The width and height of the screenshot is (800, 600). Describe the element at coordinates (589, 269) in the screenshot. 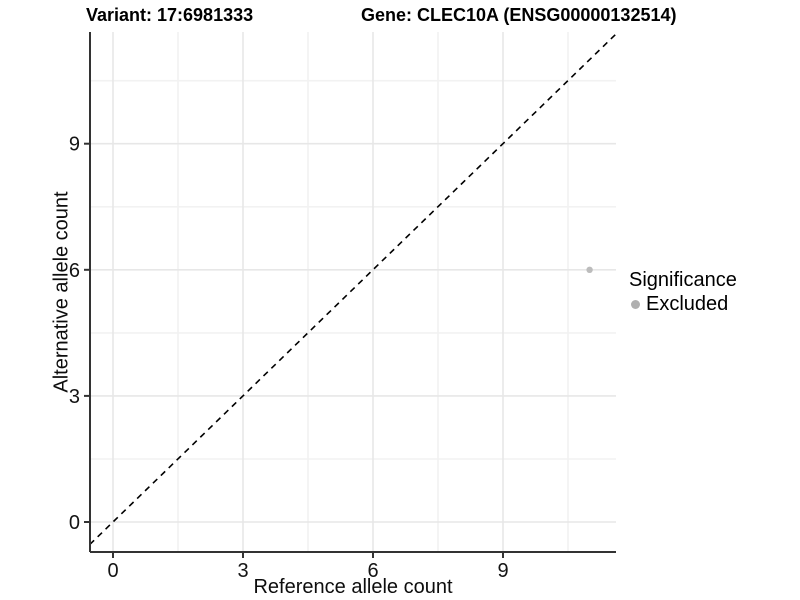

I see `data-point` at that location.